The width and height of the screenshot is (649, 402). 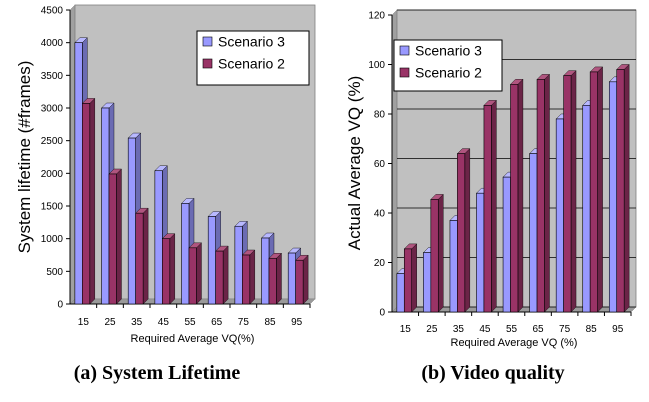 I want to click on y-axis-label: Actual Average VQ (%), so click(x=354, y=163).